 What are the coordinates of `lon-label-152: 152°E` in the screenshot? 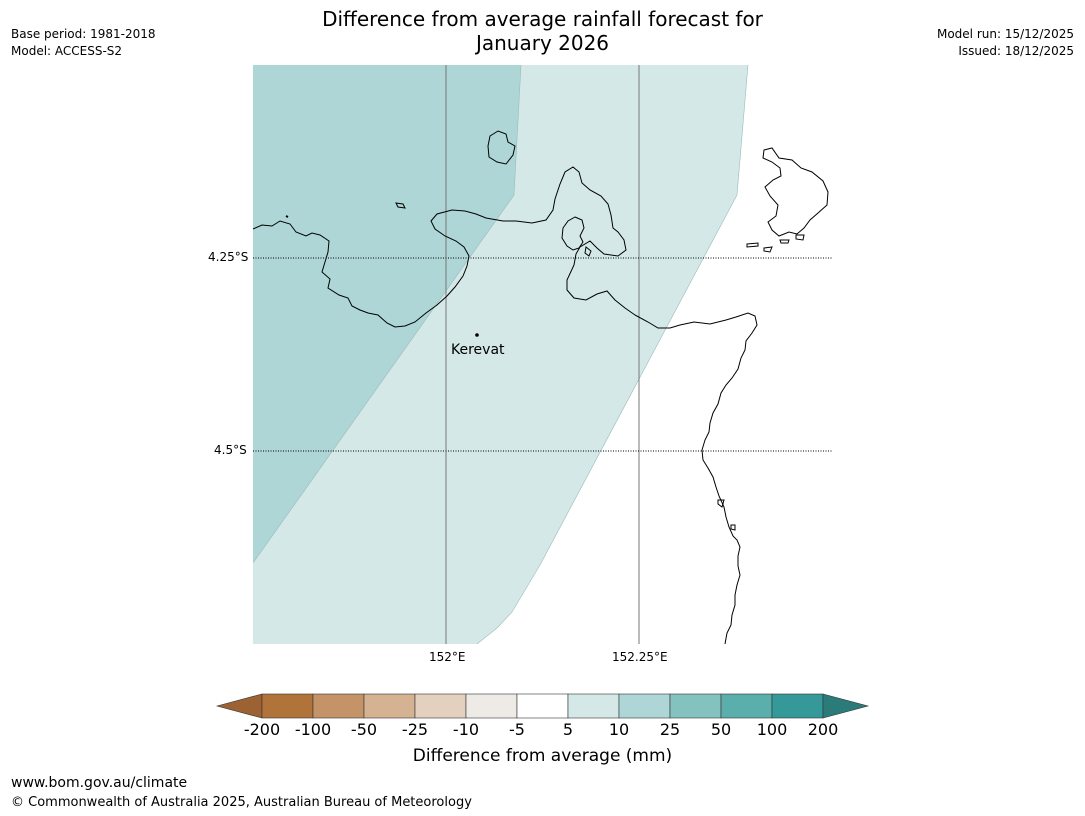 It's located at (447, 657).